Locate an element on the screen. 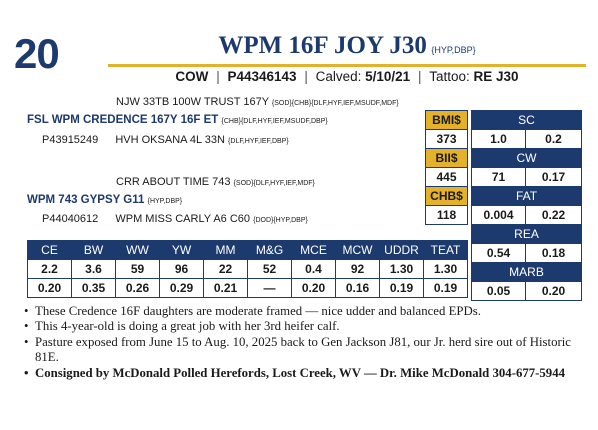 Image resolution: width=598 pixels, height=430 pixels. pedigree-codes: {CHB}{DLF,HYF,IEF,MSUDF,DBP} is located at coordinates (274, 121).